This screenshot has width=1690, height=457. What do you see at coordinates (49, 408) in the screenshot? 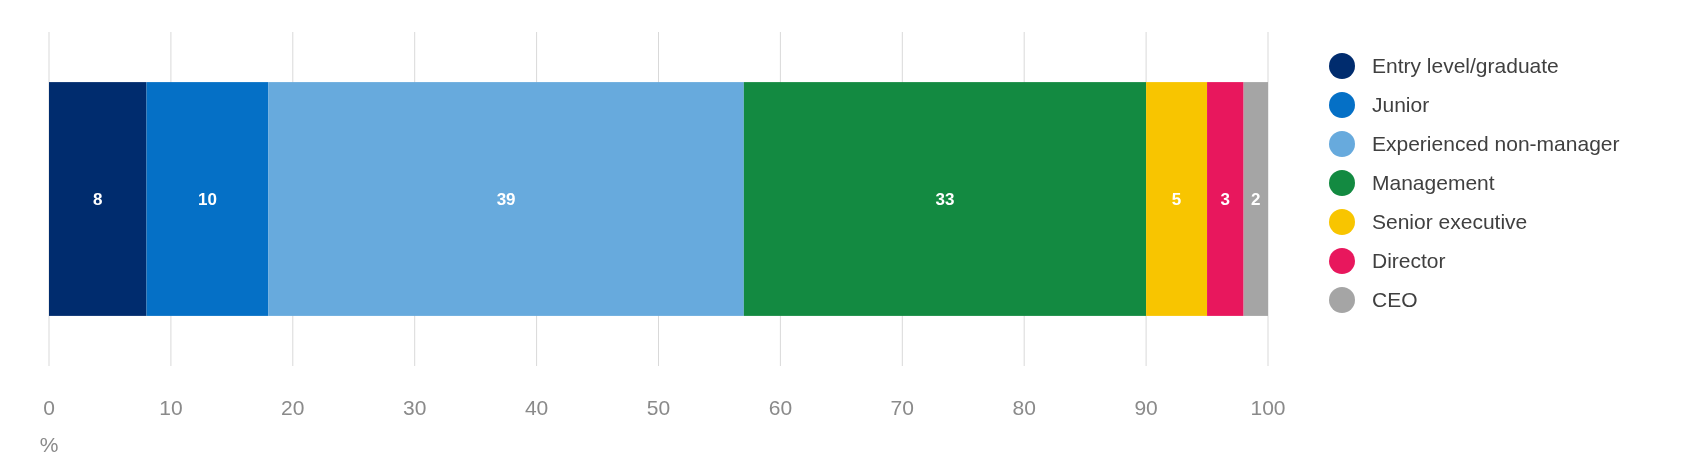
I see `x-tick-label: 0` at bounding box center [49, 408].